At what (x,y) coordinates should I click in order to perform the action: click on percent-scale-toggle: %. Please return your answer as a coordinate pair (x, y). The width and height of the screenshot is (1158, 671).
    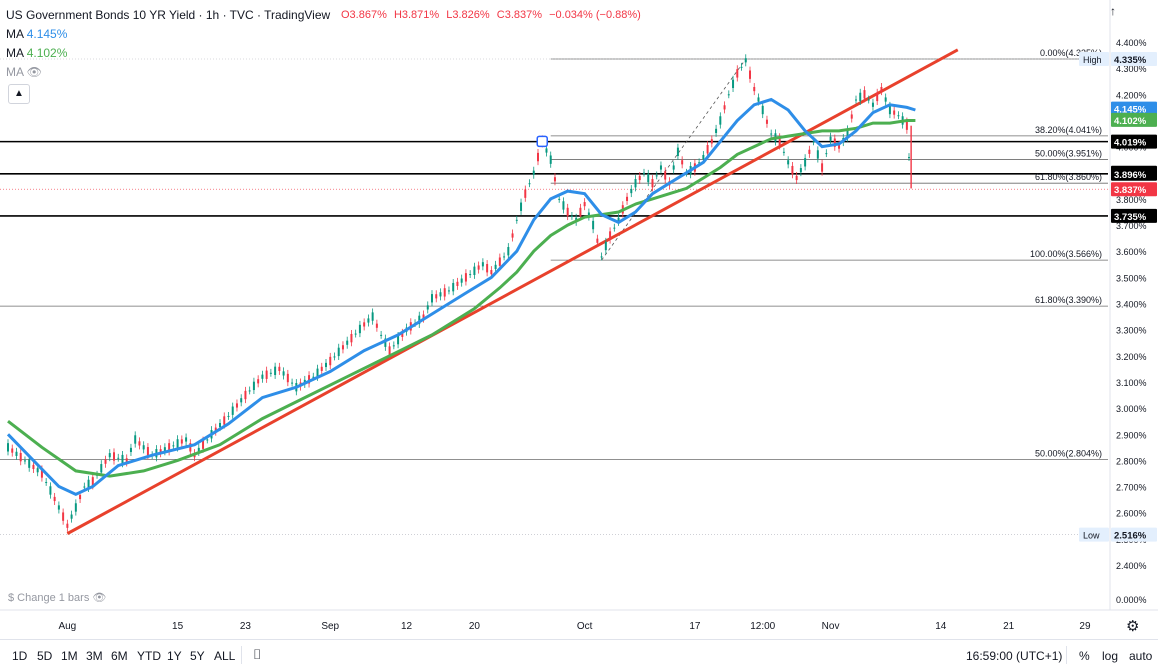
    Looking at the image, I should click on (1084, 656).